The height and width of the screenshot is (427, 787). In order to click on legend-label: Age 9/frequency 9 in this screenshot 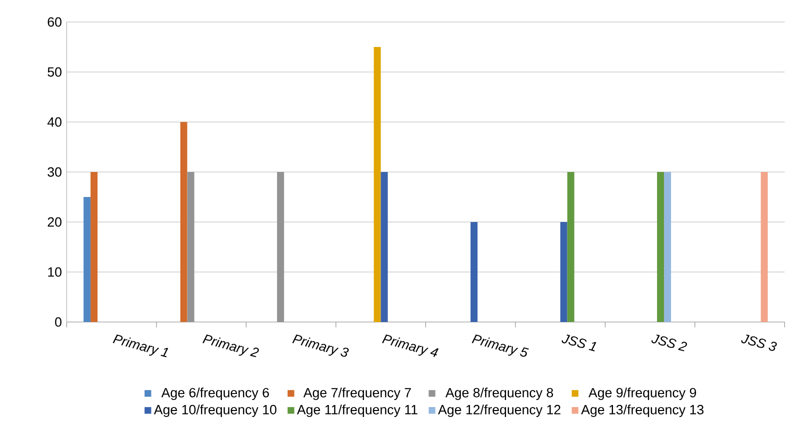, I will do `click(642, 394)`.